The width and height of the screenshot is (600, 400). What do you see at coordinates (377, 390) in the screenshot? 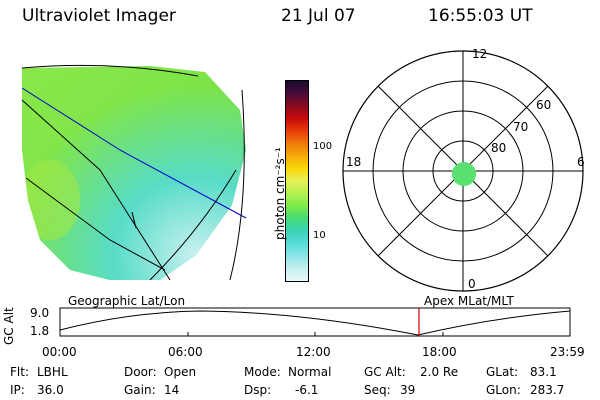
I see `seq-label: Seq:` at bounding box center [377, 390].